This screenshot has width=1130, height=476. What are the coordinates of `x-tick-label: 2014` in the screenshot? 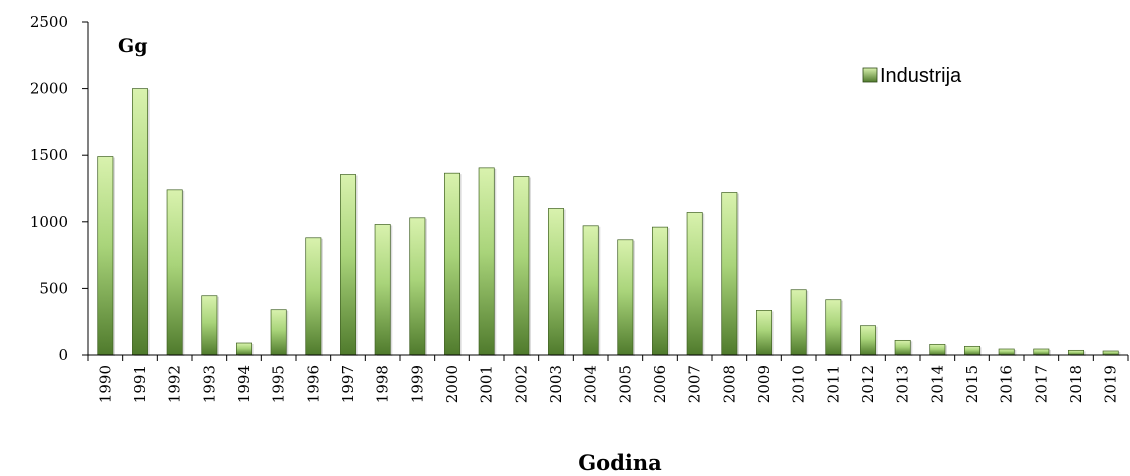 It's located at (937, 384).